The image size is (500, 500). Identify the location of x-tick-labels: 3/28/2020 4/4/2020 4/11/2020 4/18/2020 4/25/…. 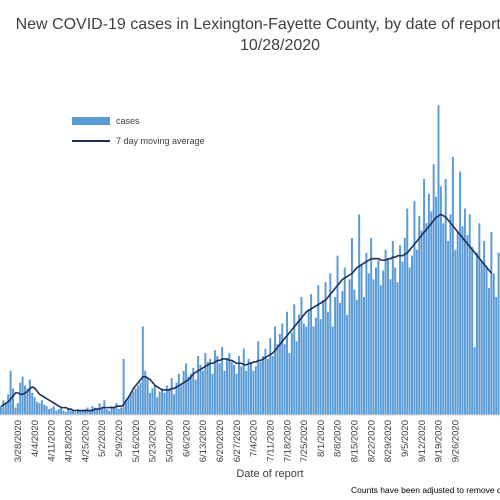
(237, 441).